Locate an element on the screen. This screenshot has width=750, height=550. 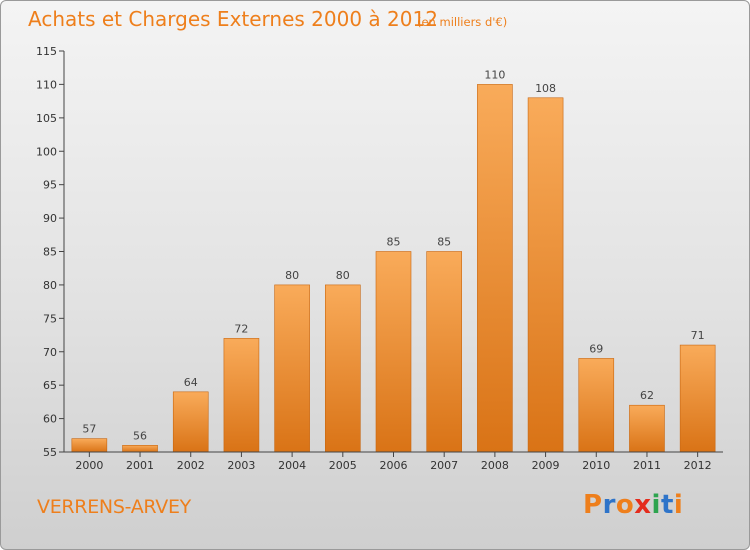
x-tick-label-2005: 2005 is located at coordinates (343, 465).